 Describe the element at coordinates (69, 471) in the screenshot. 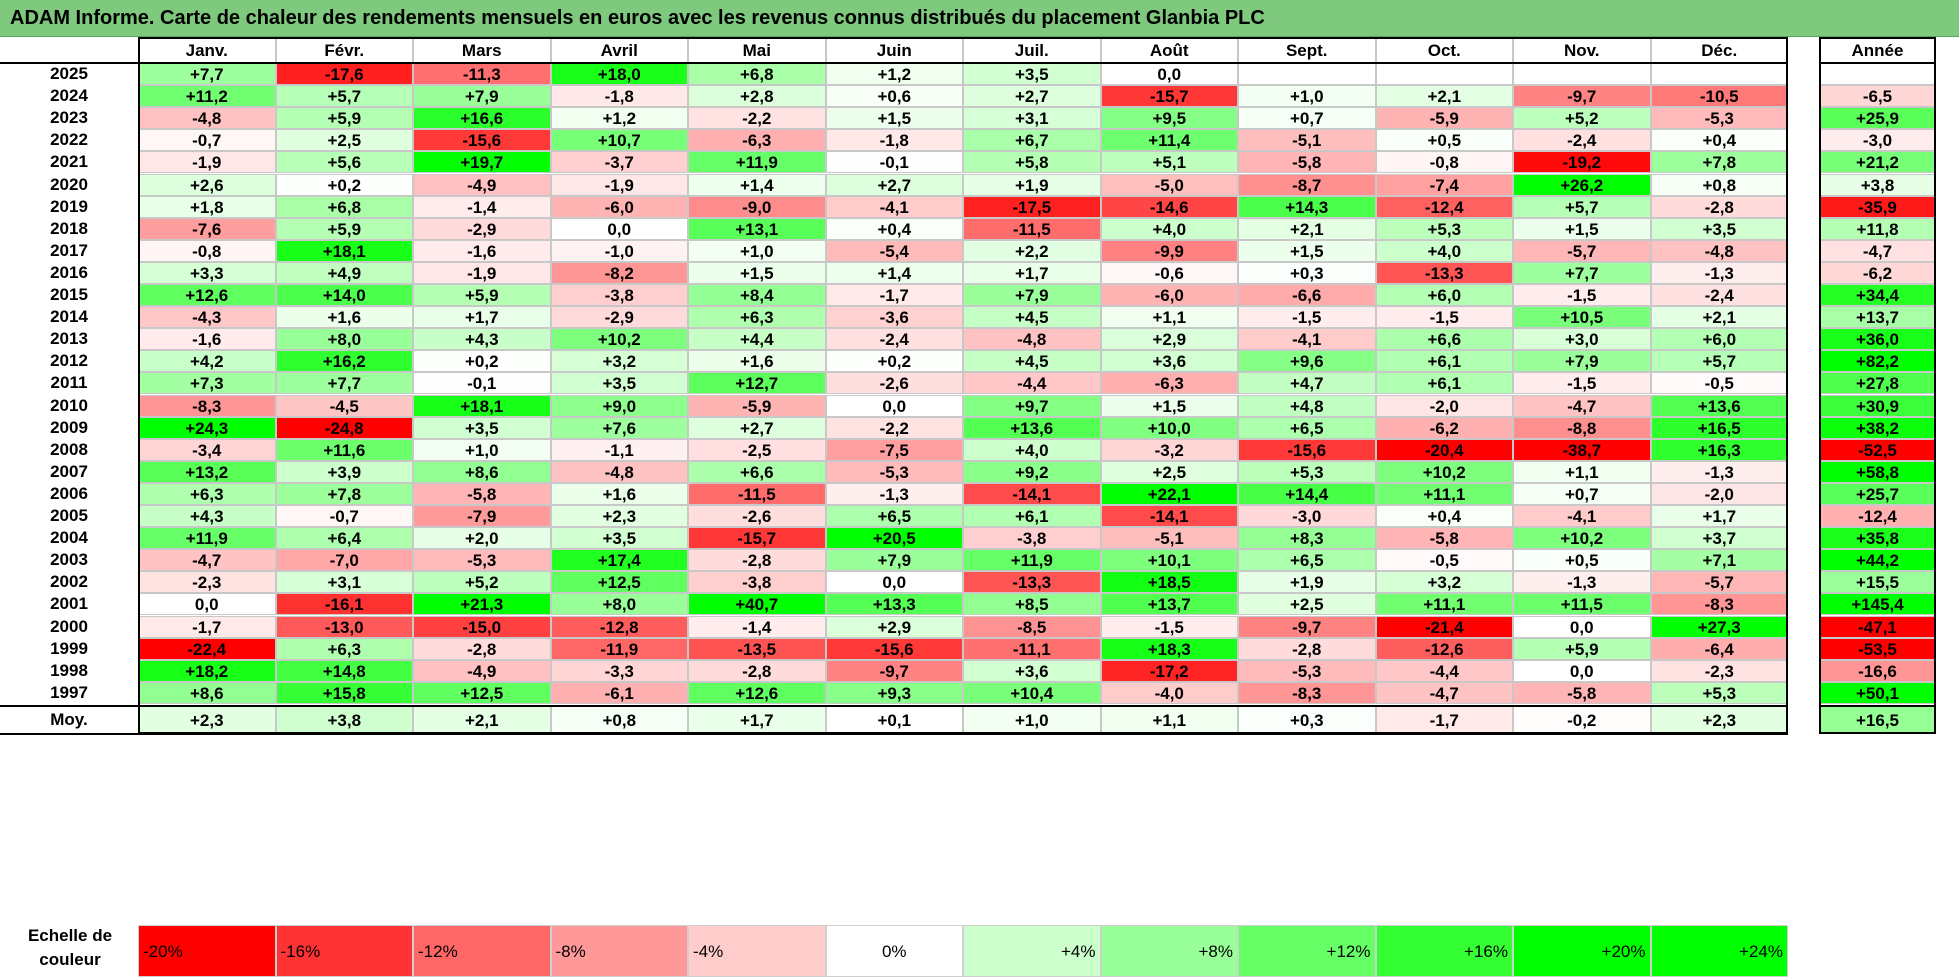

I see `year-label: 2007` at that location.